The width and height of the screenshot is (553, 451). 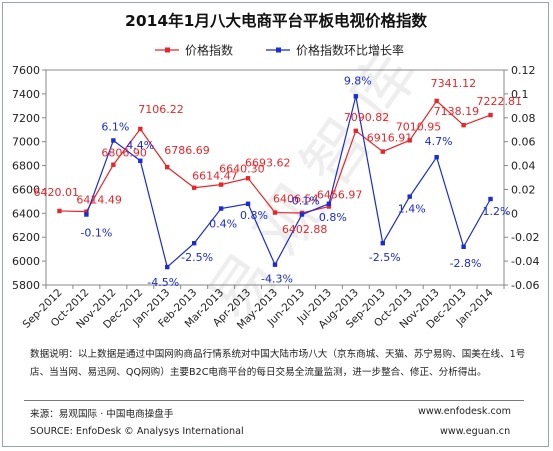 What do you see at coordinates (305, 229) in the screenshot?
I see `data-label-0: 6402.88` at bounding box center [305, 229].